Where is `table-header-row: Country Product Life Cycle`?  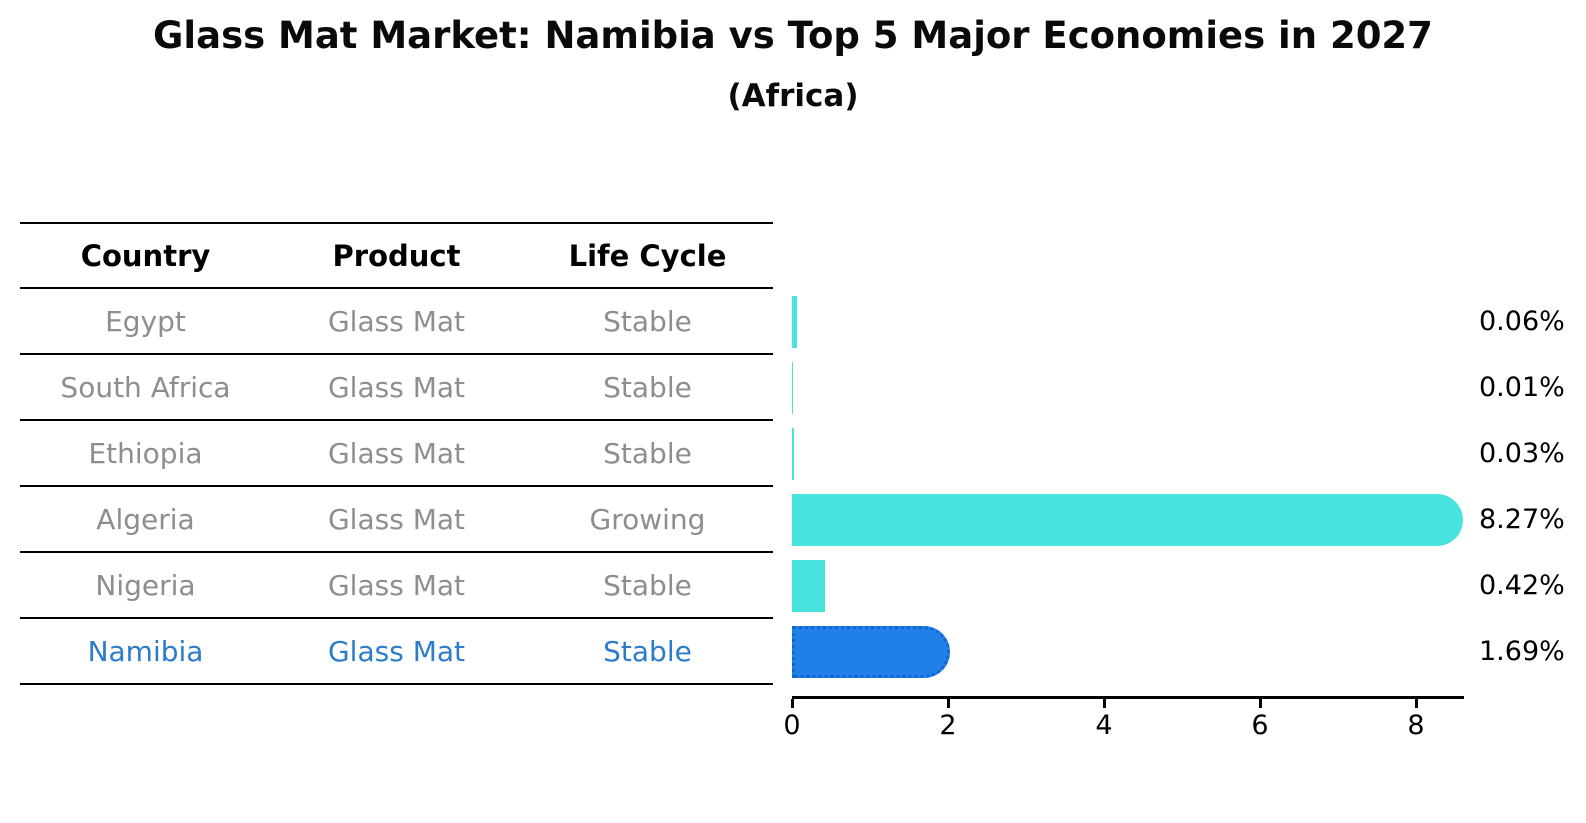
table-header-row: Country Product Life Cycle is located at coordinates (396, 255).